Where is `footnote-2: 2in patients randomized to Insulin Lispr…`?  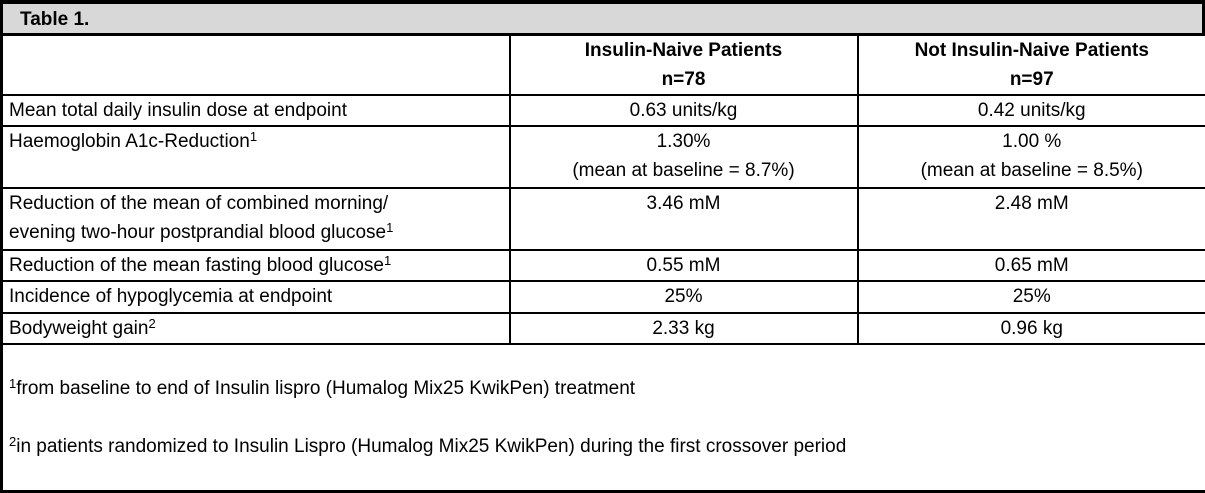 footnote-2: 2in patients randomized to Insulin Lispr… is located at coordinates (604, 446).